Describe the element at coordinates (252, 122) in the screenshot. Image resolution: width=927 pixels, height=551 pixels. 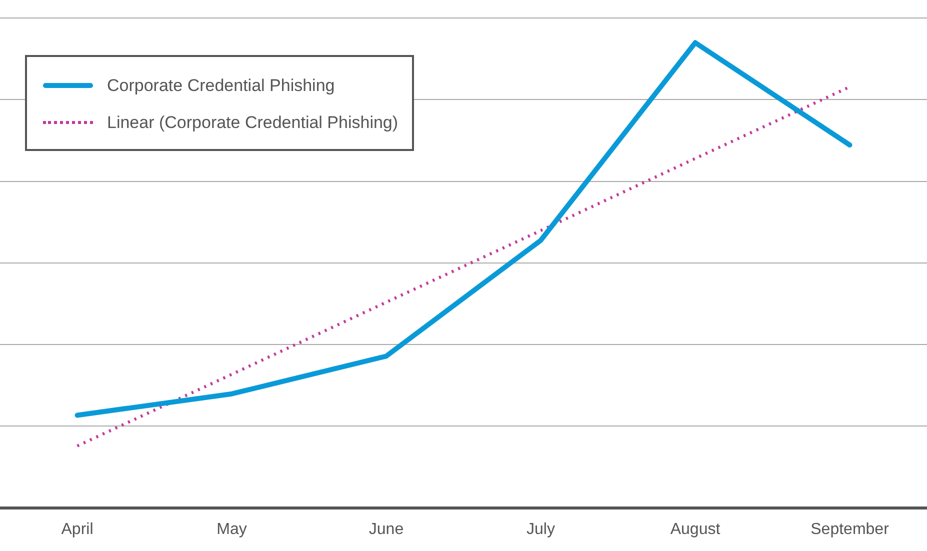
I see `legend-label: Linear (Corporate Credential Phishing)` at that location.